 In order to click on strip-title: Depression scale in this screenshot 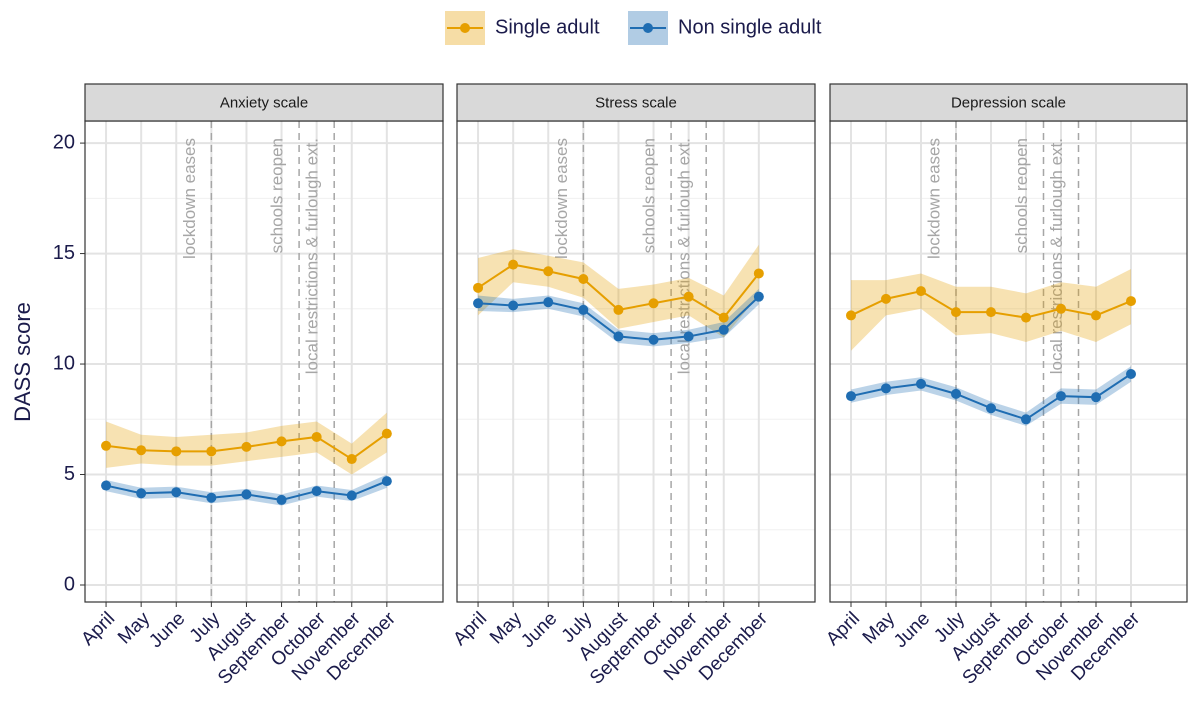, I will do `click(1008, 102)`.